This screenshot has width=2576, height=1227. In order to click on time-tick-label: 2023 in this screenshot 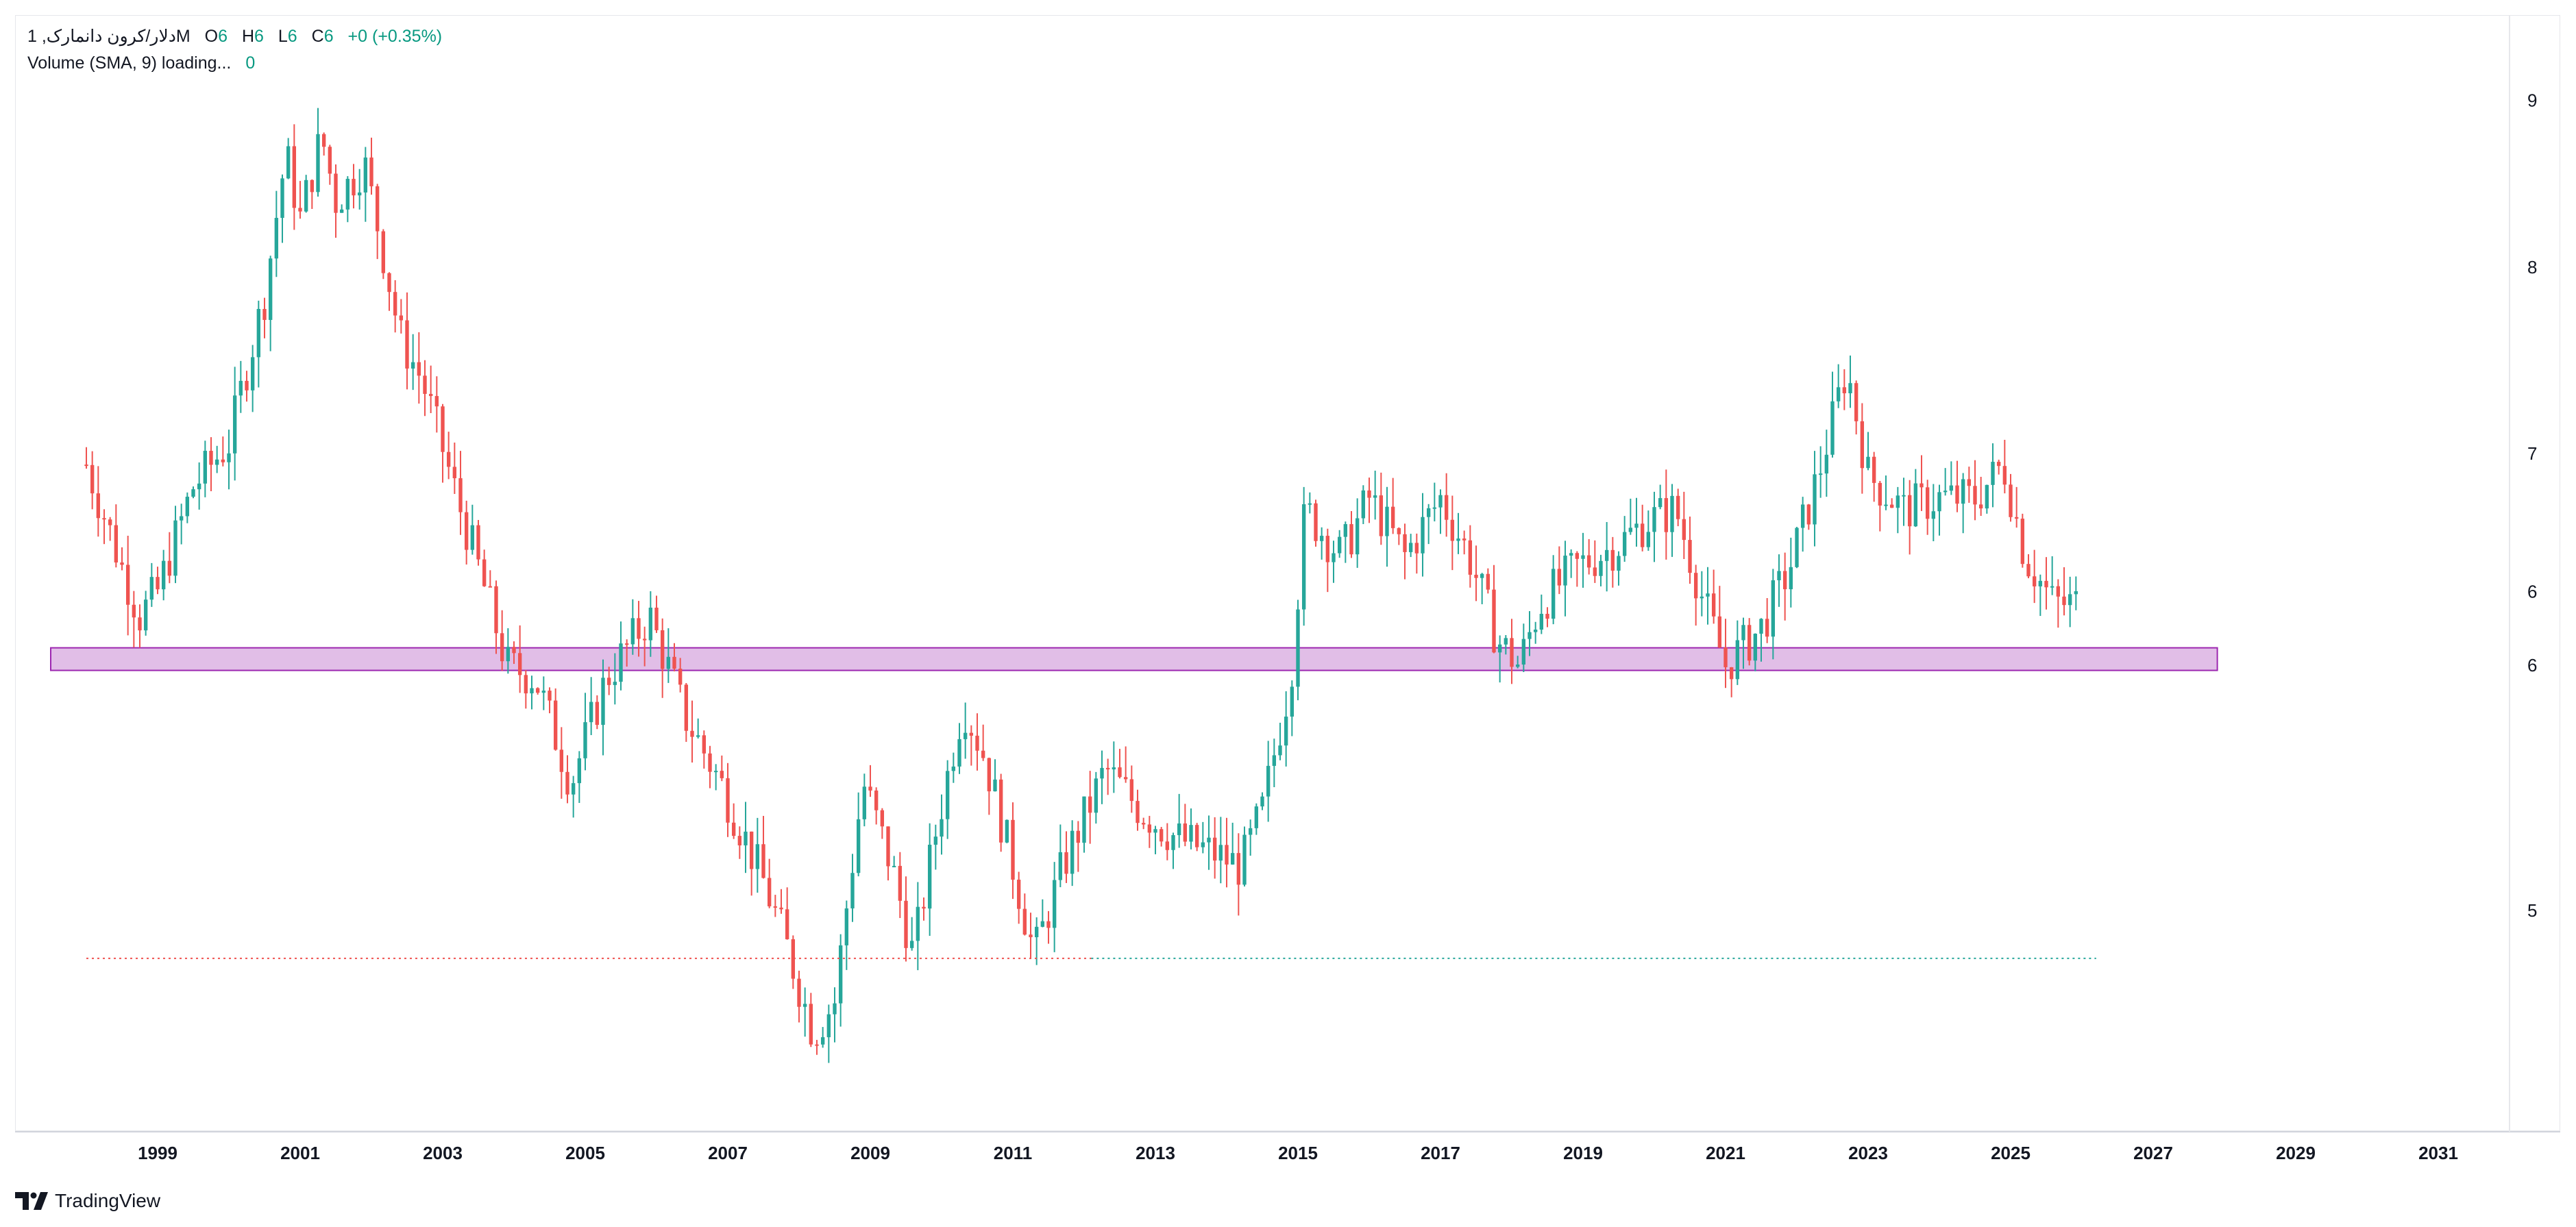, I will do `click(1868, 1153)`.